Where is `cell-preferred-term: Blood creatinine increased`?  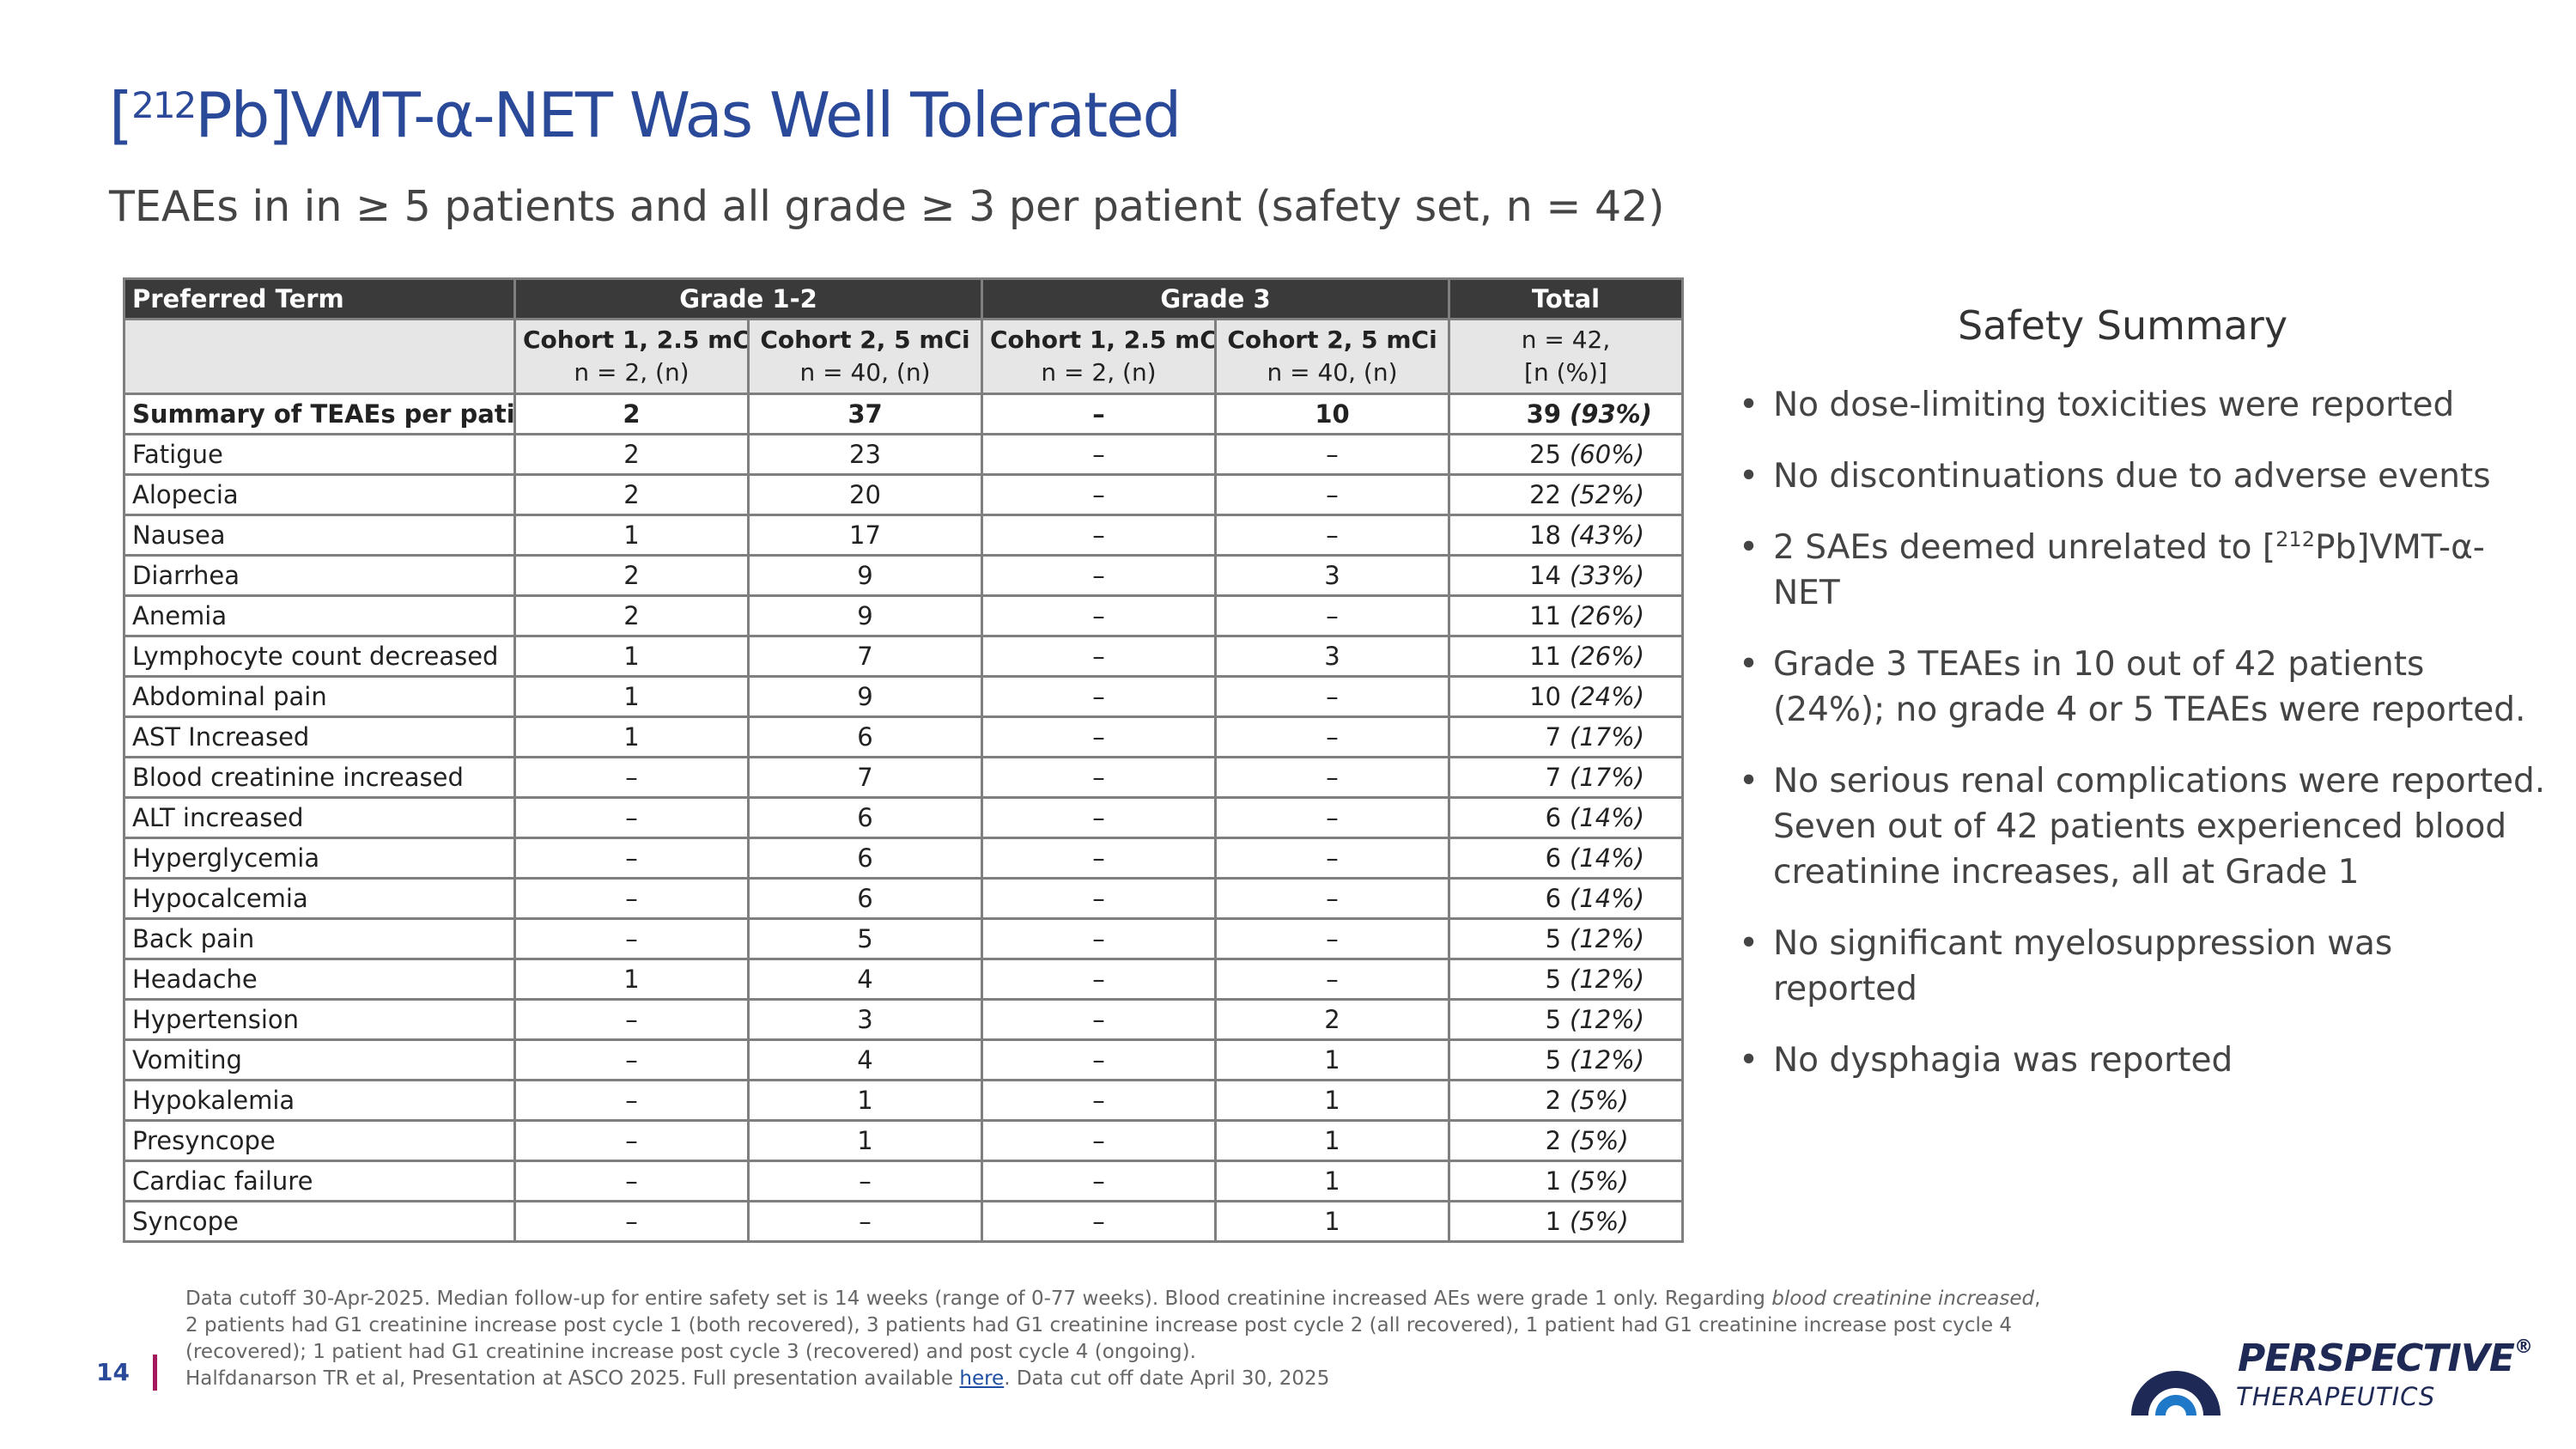
cell-preferred-term: Blood creatinine increased is located at coordinates (319, 777).